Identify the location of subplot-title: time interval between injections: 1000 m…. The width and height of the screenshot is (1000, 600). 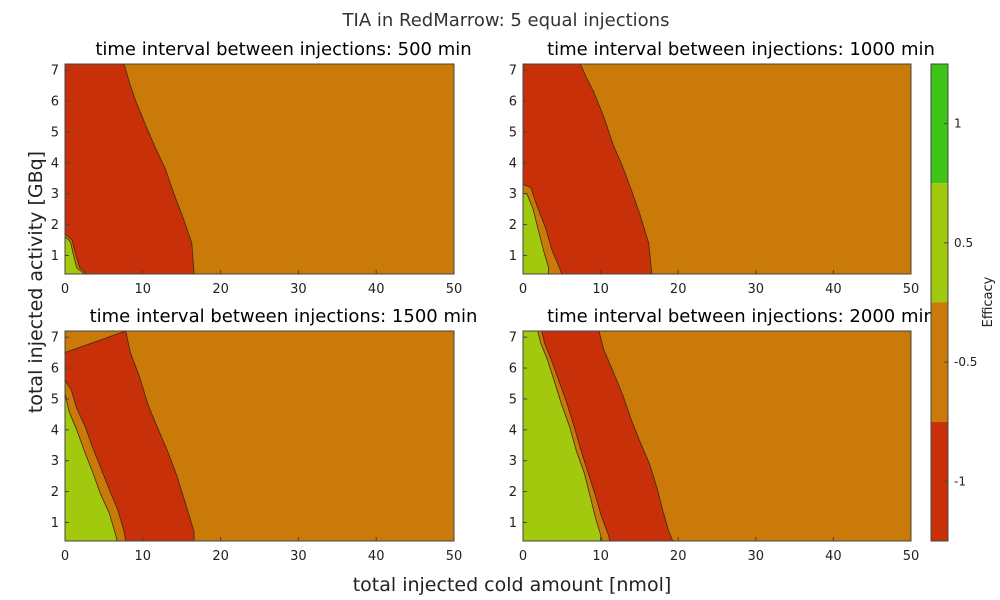
(741, 49).